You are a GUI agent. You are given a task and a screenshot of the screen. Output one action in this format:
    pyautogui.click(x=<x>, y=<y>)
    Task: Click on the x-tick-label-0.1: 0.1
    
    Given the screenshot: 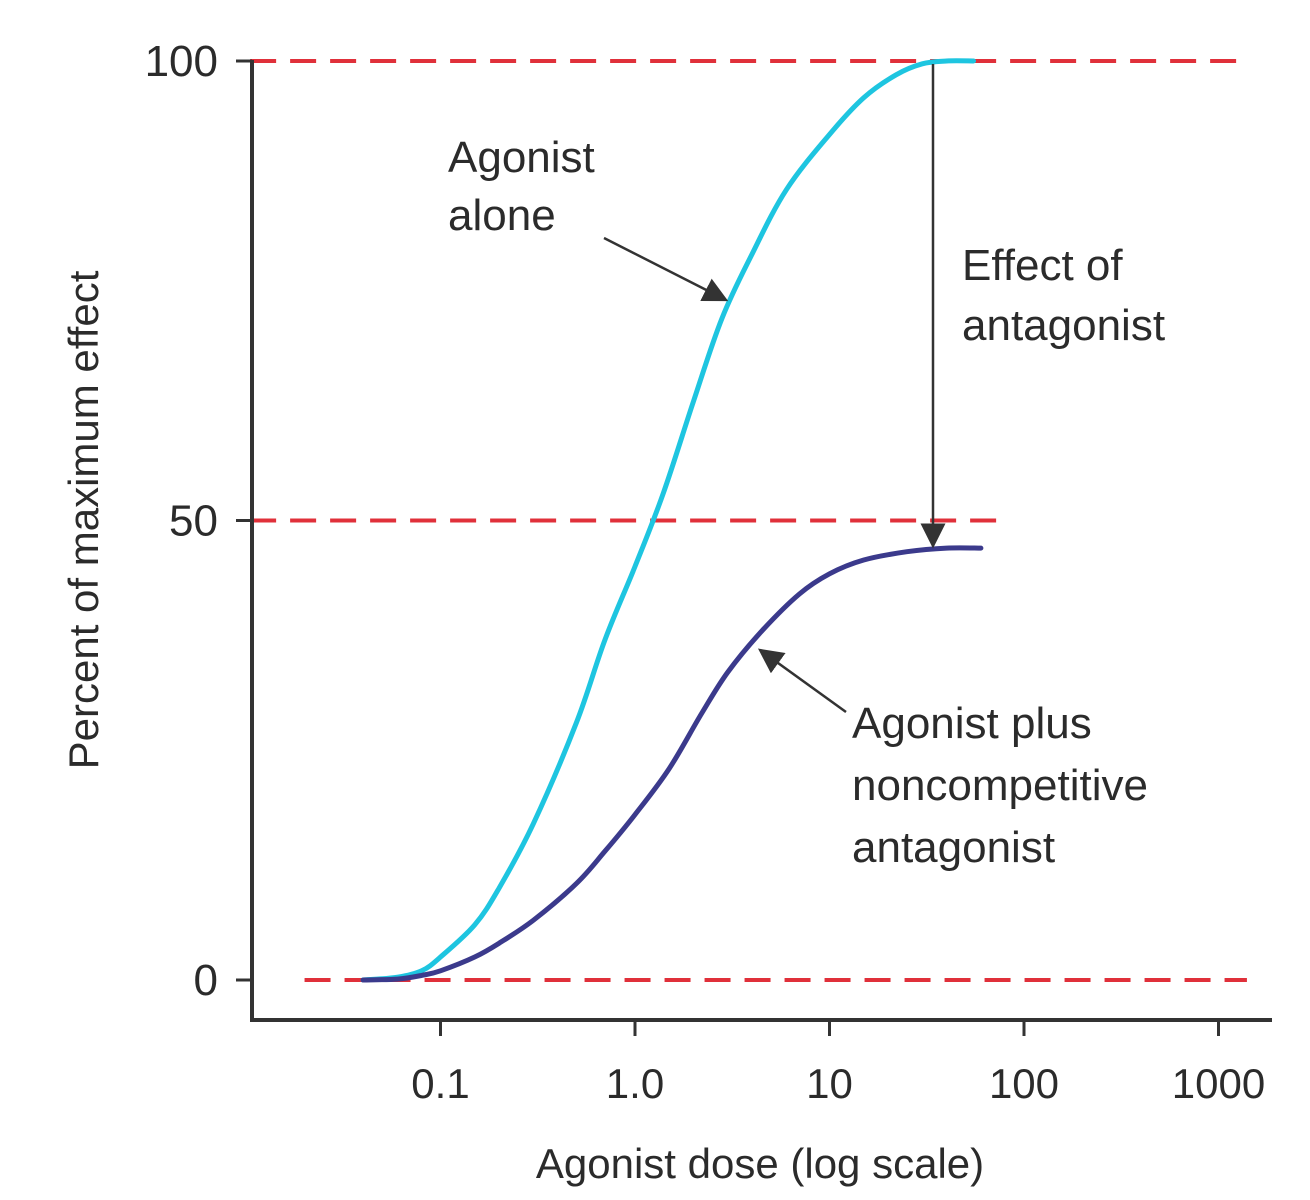 What is the action you would take?
    pyautogui.click(x=440, y=1083)
    